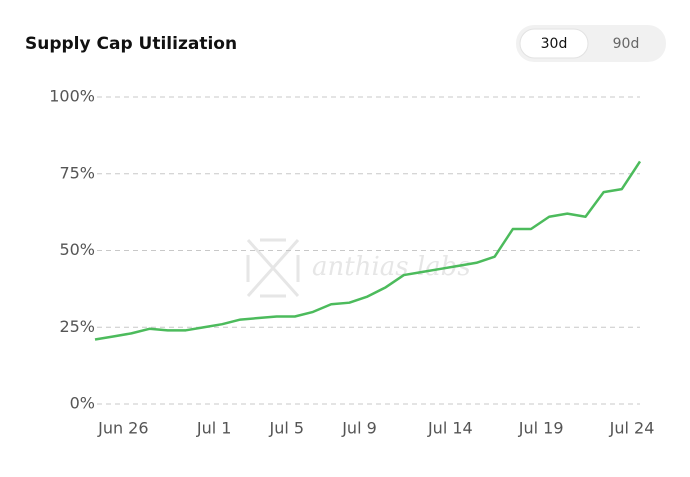  What do you see at coordinates (358, 268) in the screenshot?
I see `watermark: anthias labs` at bounding box center [358, 268].